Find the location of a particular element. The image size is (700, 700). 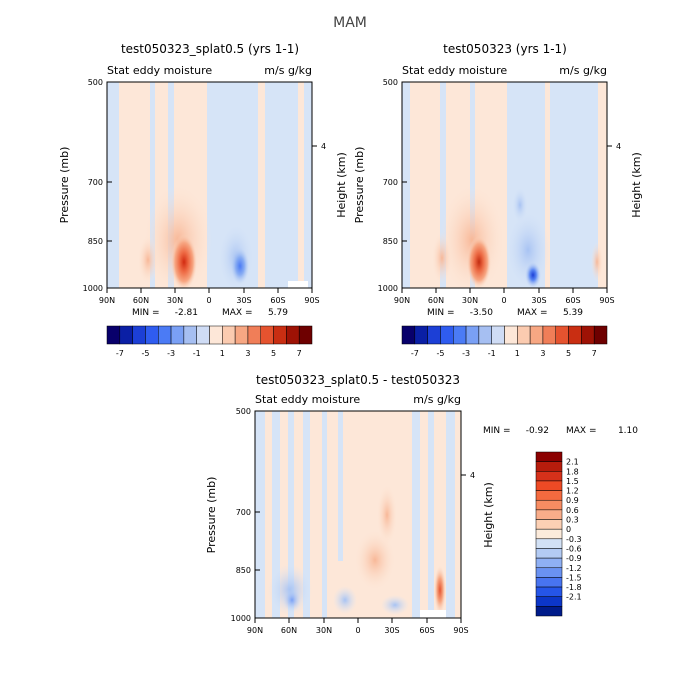

colorbar-label: -1 is located at coordinates (197, 353).